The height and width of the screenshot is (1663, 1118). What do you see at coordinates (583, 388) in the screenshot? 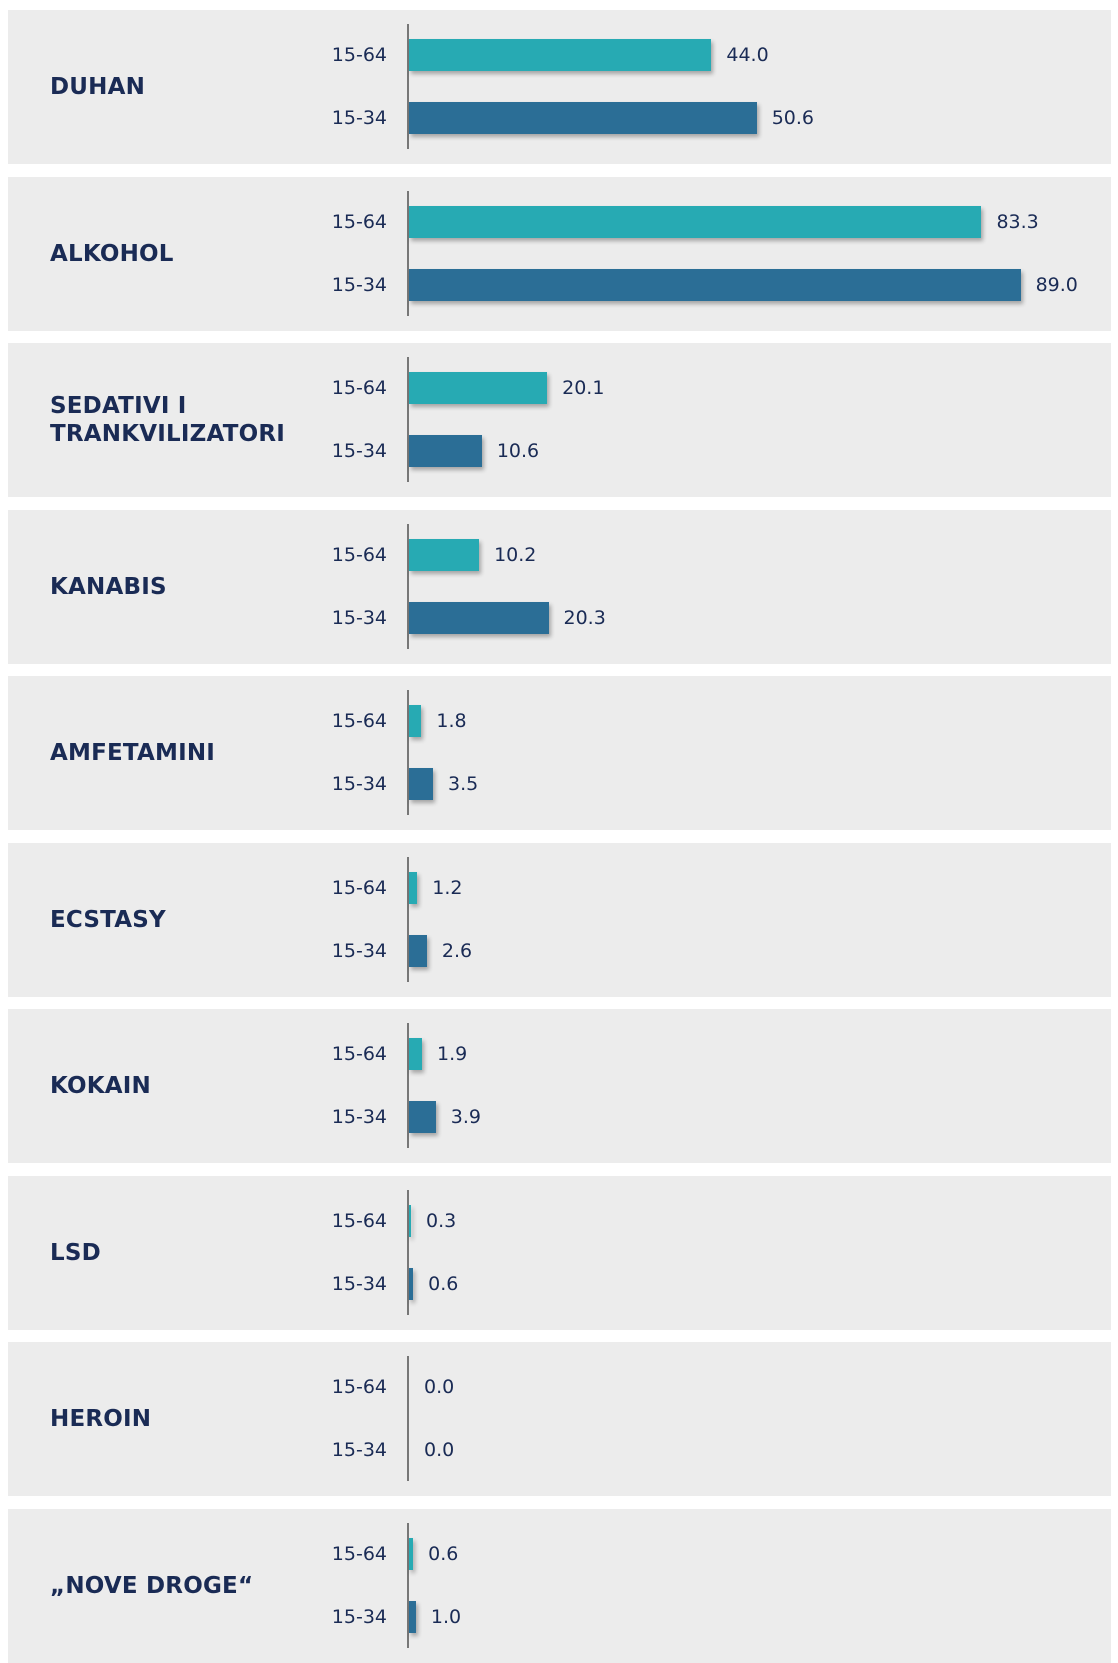
I see `value-label: 20.1` at bounding box center [583, 388].